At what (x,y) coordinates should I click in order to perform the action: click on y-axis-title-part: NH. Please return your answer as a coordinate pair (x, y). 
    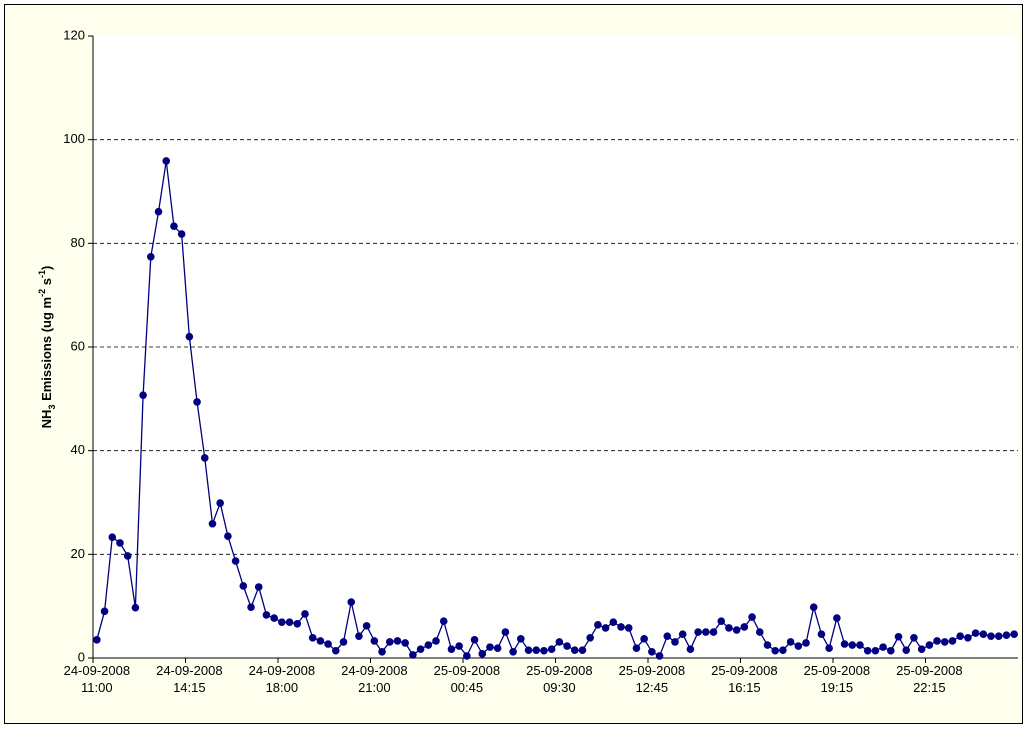
    Looking at the image, I should click on (46, 419).